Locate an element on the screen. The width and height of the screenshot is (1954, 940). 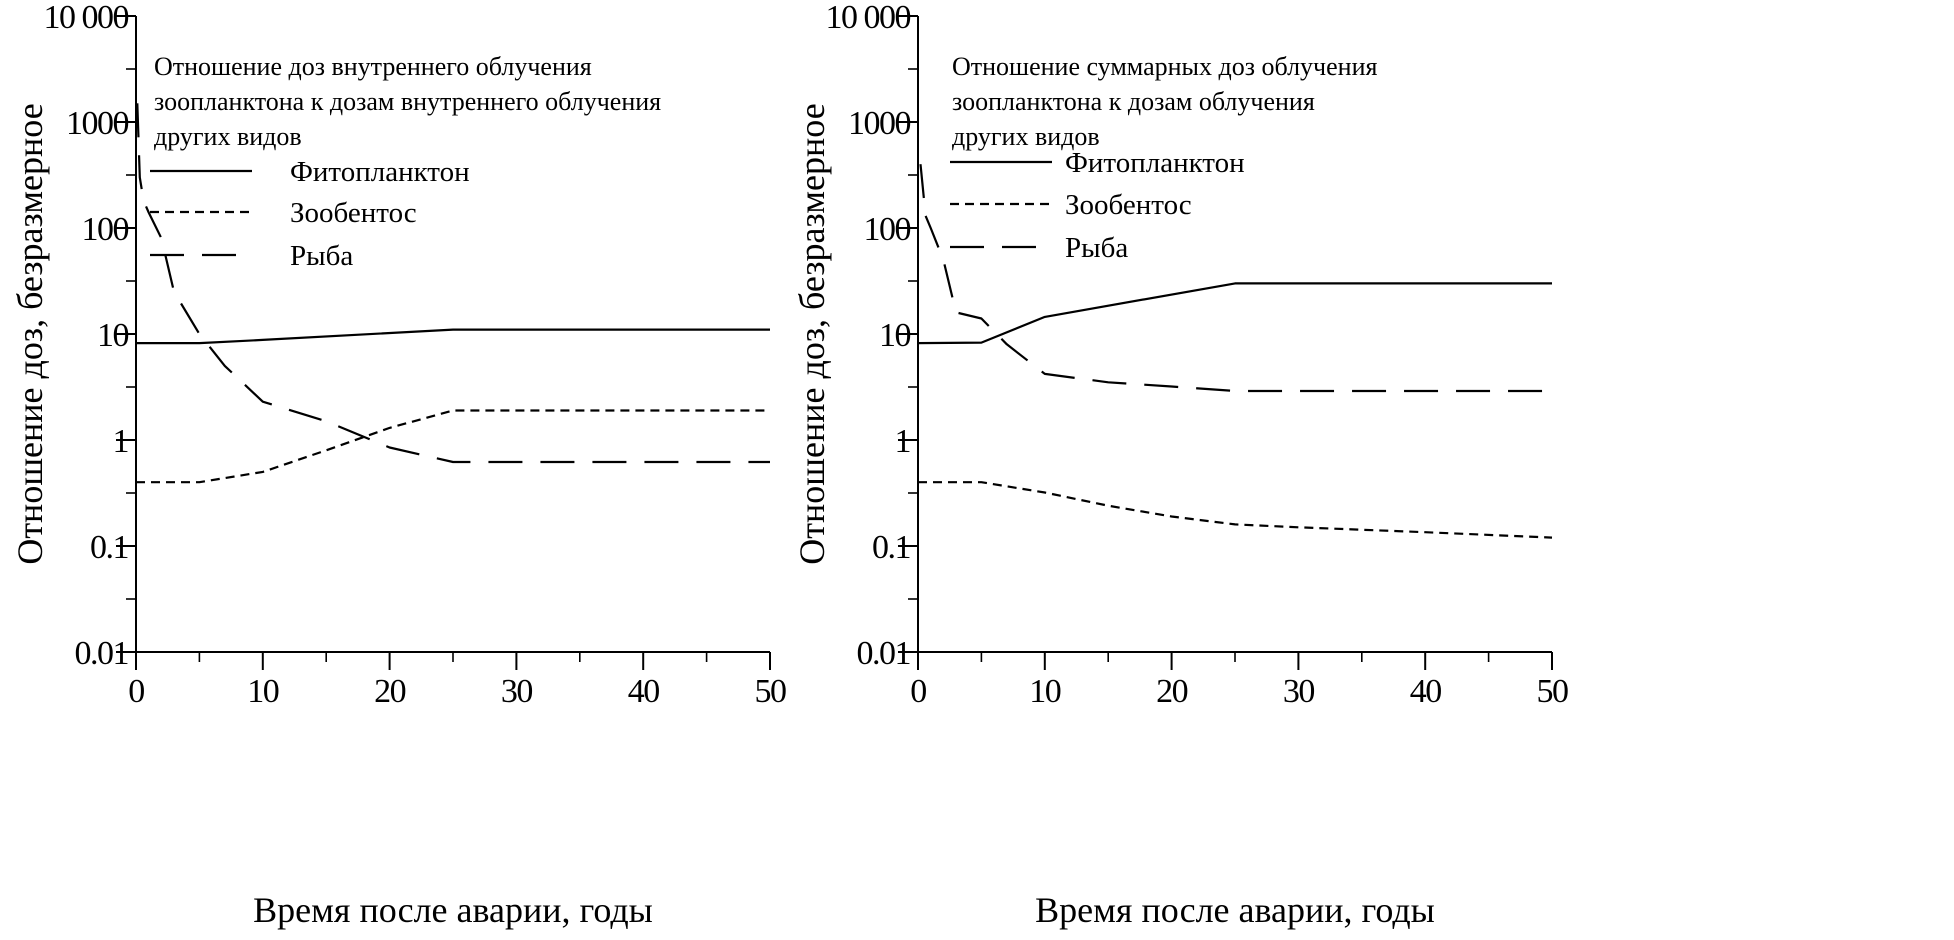
annotation-line: зоопланктона к дозам облучения is located at coordinates (1133, 101).